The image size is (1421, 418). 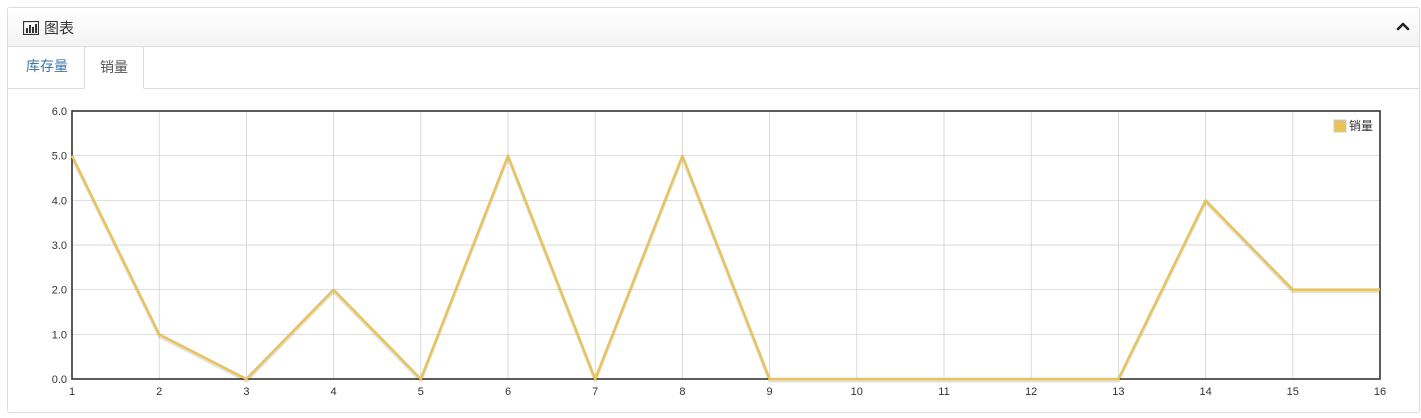 What do you see at coordinates (246, 392) in the screenshot?
I see `x-tick-label: 3` at bounding box center [246, 392].